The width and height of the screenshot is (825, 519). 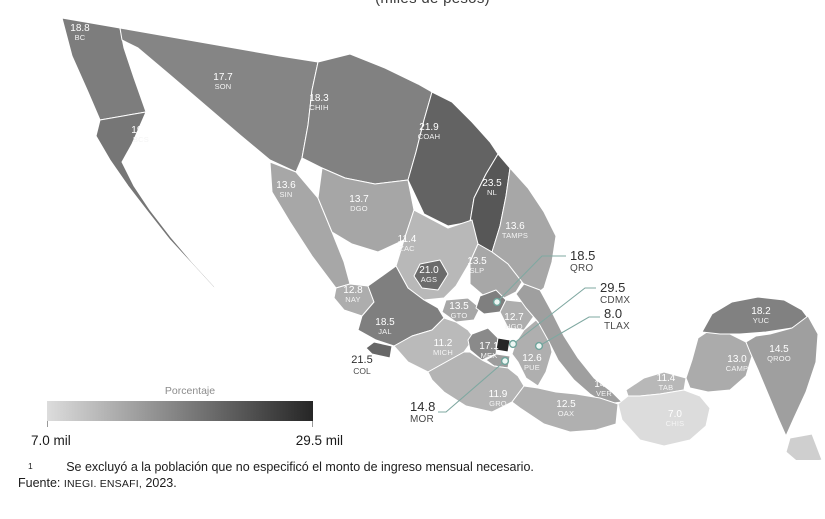 I want to click on label-chis: 7.0 CHIS, so click(x=675, y=418).